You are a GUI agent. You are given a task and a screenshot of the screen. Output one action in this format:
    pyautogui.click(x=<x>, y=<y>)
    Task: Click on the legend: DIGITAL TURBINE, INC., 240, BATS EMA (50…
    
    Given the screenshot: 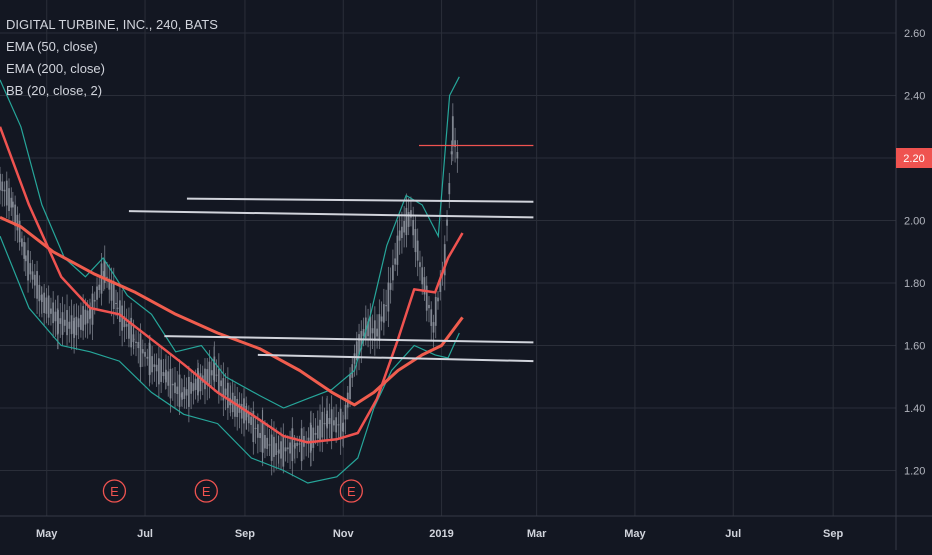 What is the action you would take?
    pyautogui.click(x=112, y=58)
    